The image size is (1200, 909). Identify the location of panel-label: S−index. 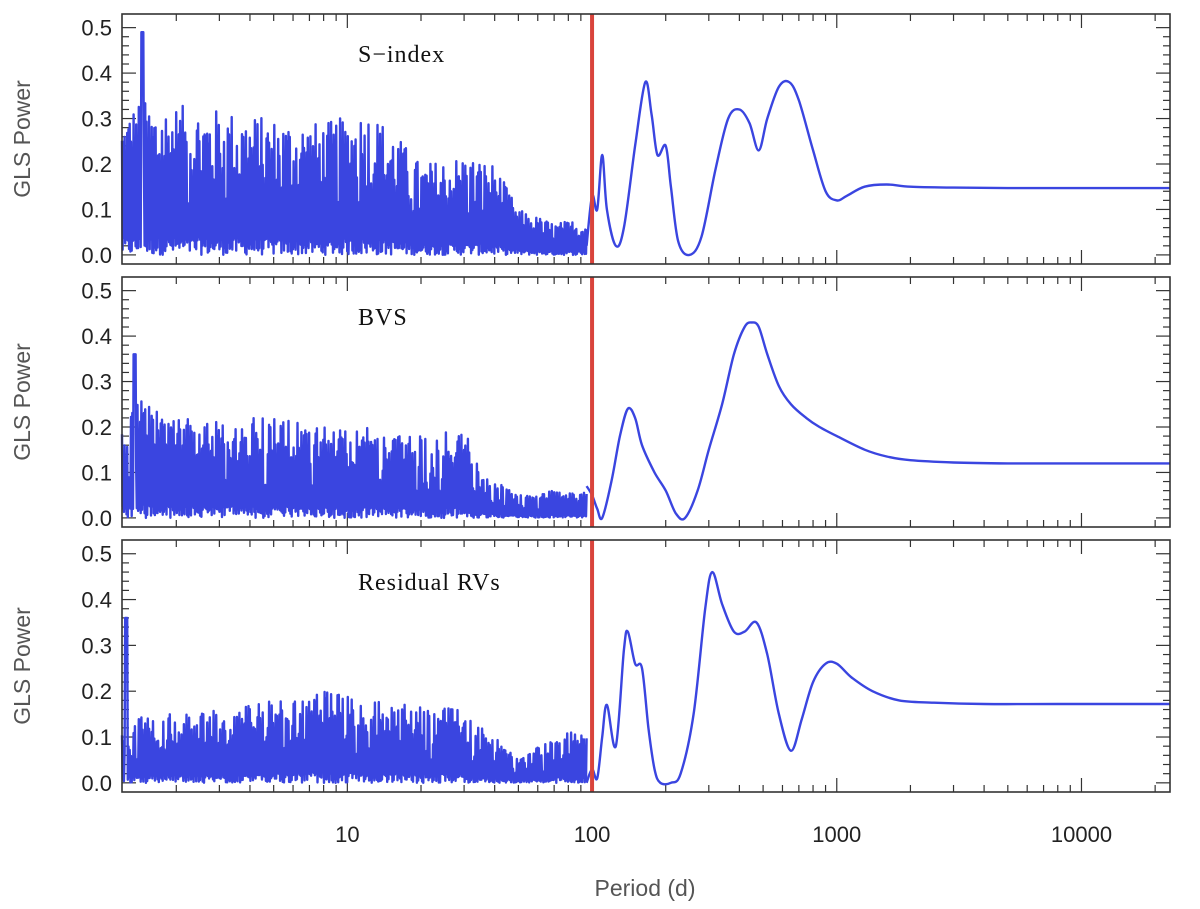
(401, 55).